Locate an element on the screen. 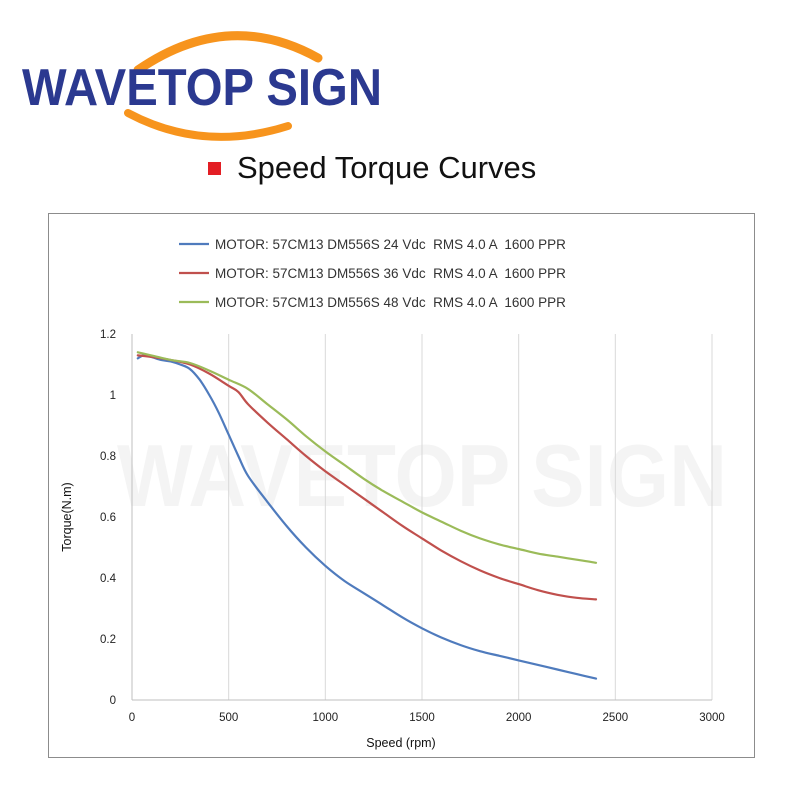 The width and height of the screenshot is (800, 800). x-tick-label: 1500 is located at coordinates (422, 718).